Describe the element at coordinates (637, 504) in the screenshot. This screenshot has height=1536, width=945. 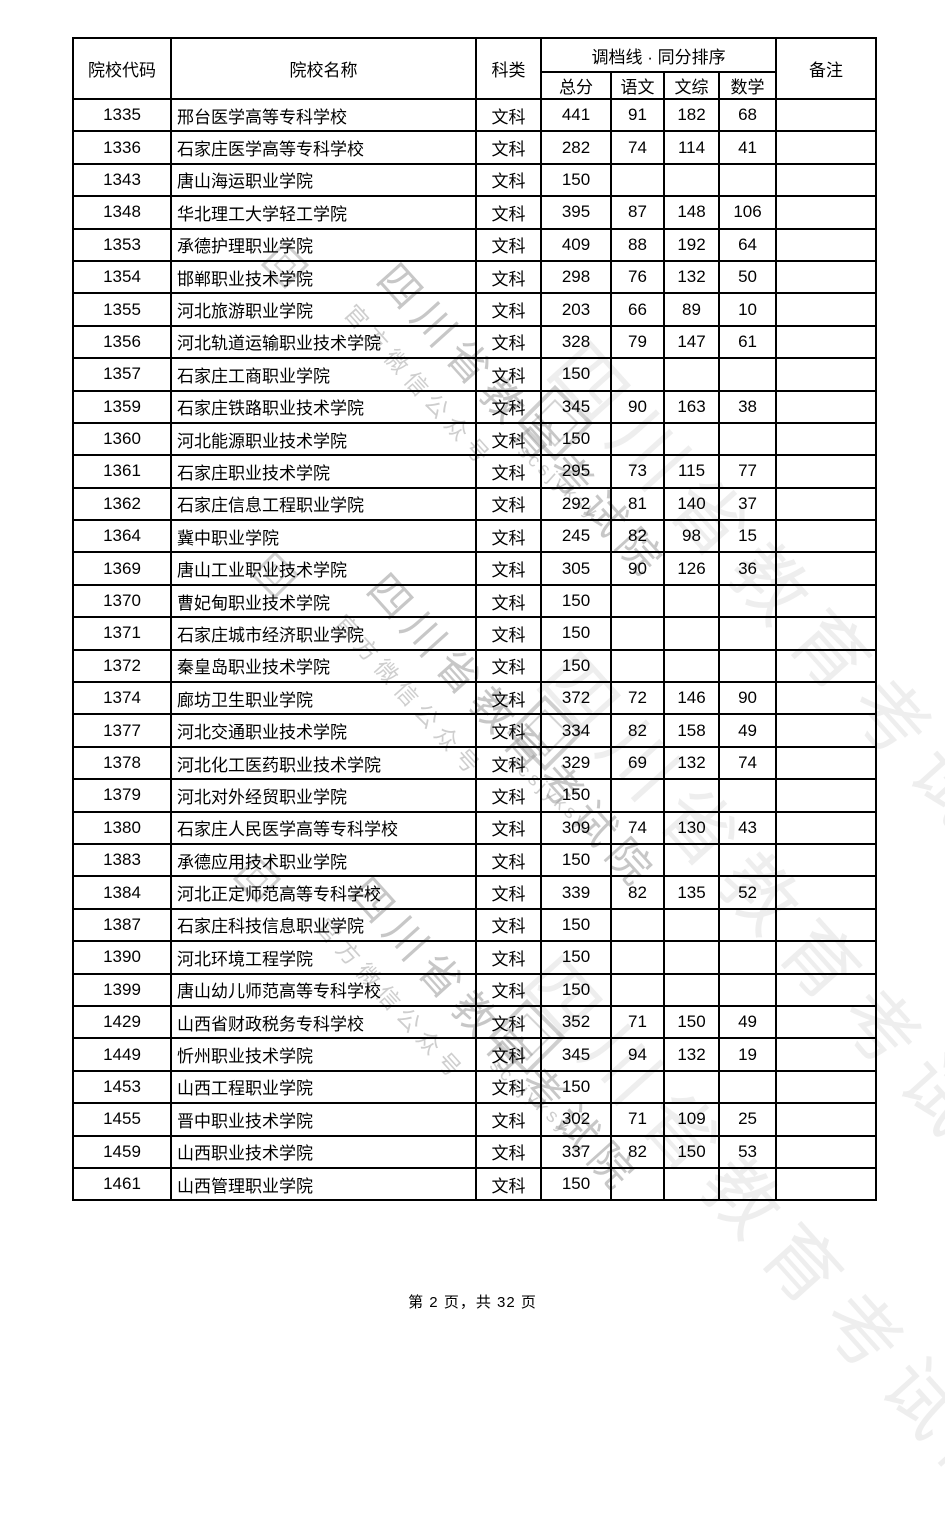
I see `cell-chinese: 81` at that location.